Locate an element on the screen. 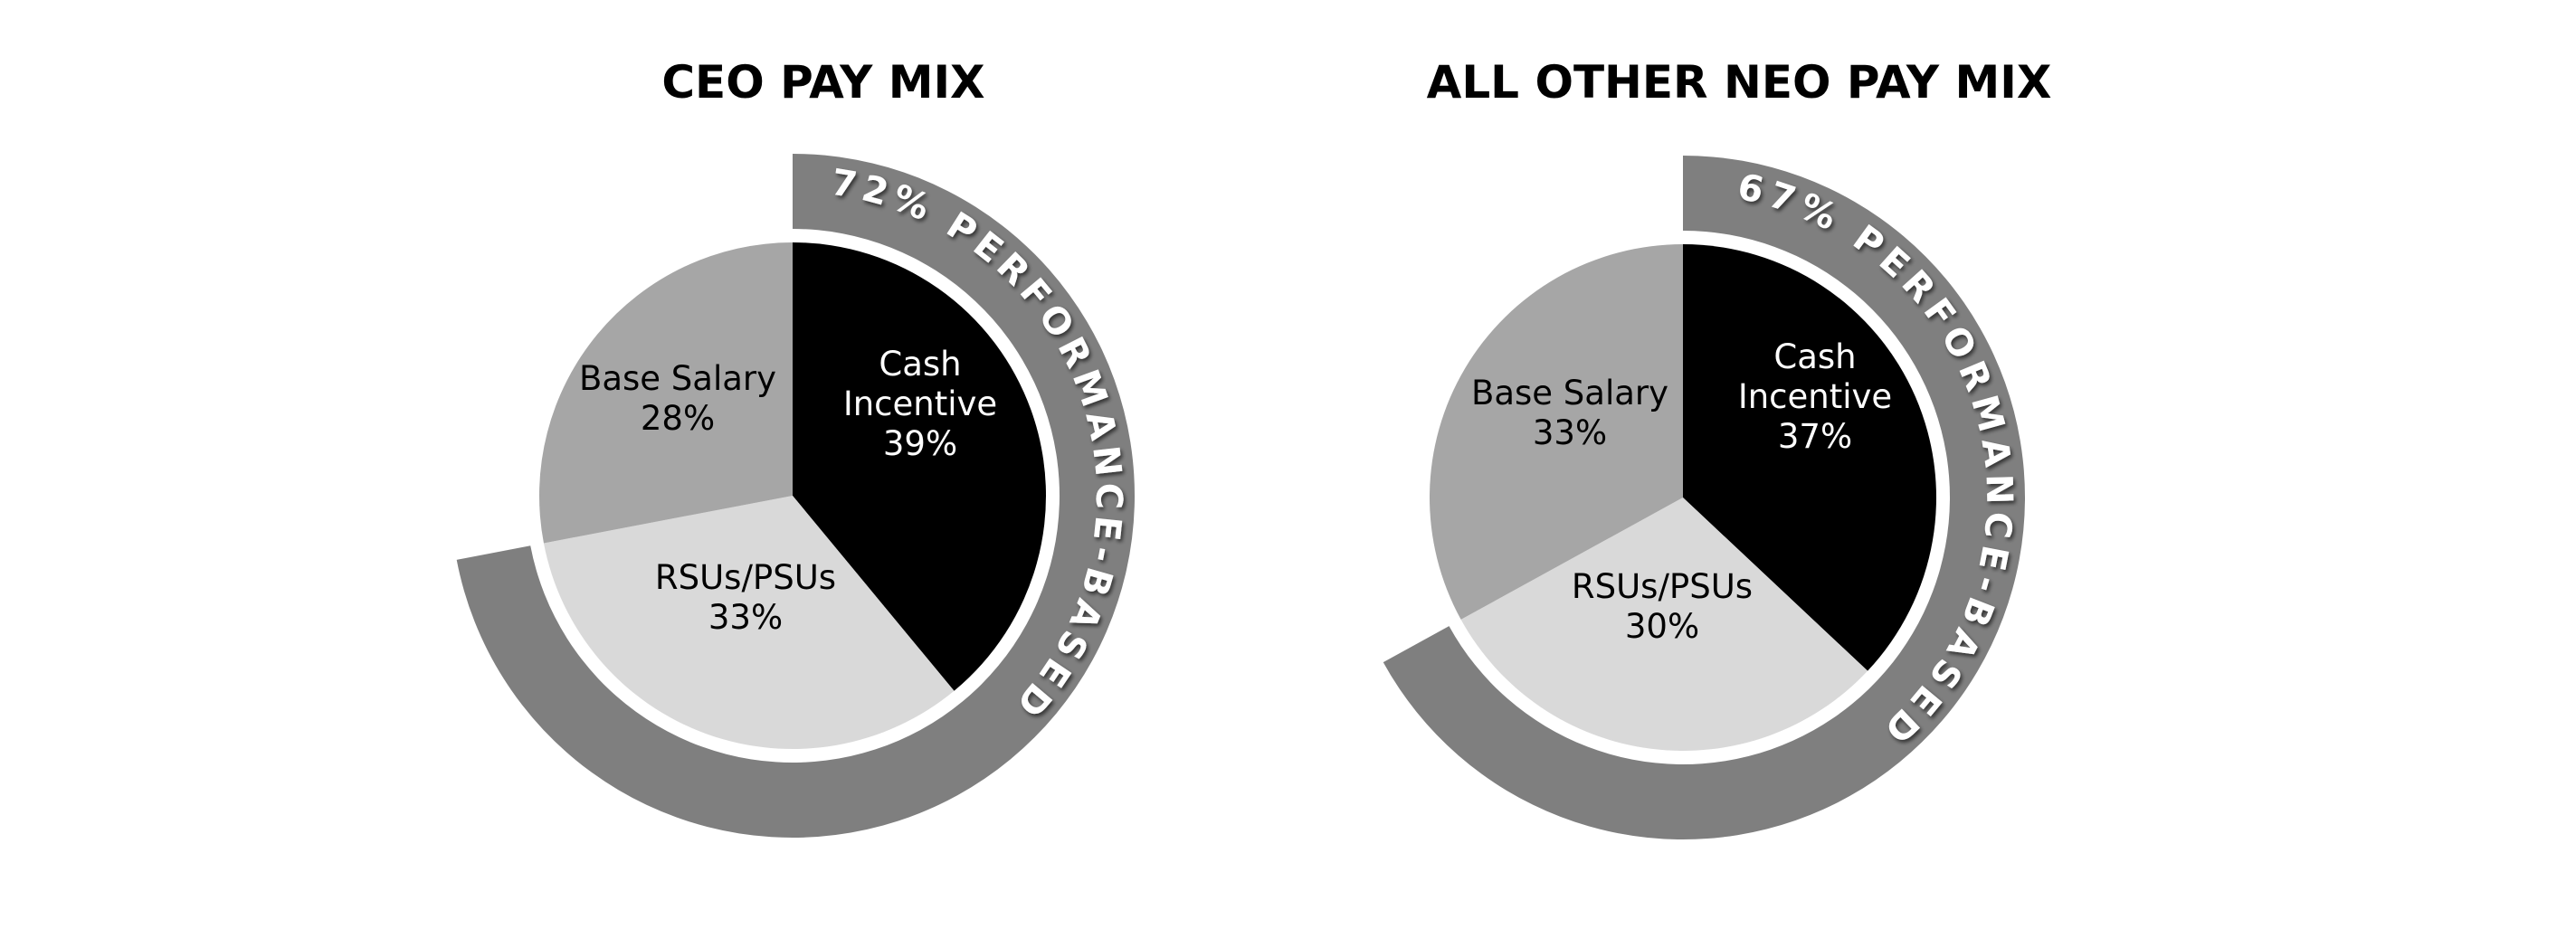 This screenshot has height=929, width=2576. slice-value: 37% is located at coordinates (1815, 436).